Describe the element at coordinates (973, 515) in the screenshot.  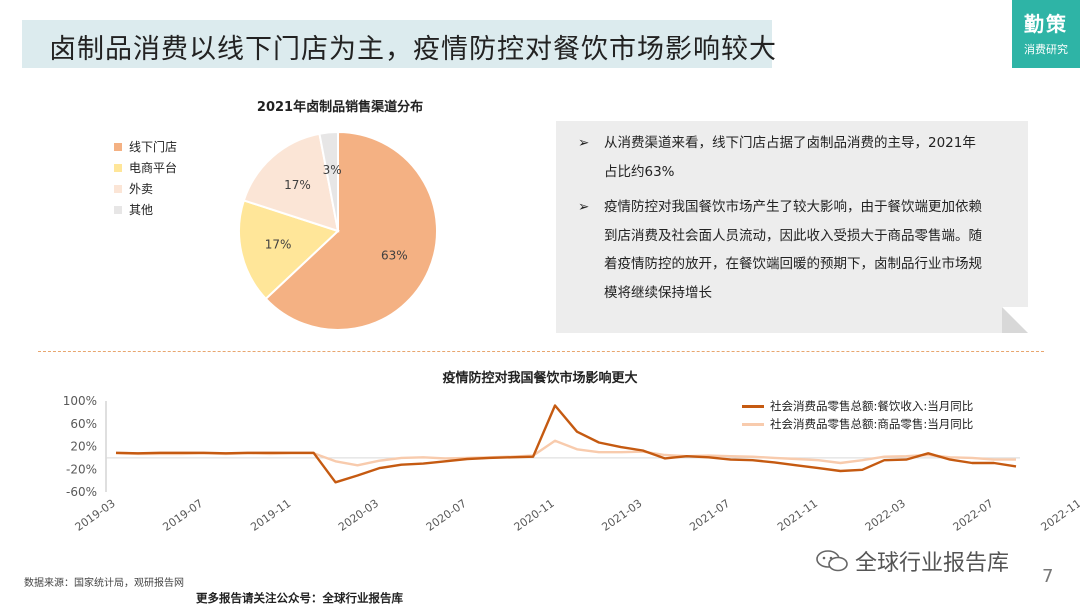
I see `x-tick-label: 2022-07` at that location.